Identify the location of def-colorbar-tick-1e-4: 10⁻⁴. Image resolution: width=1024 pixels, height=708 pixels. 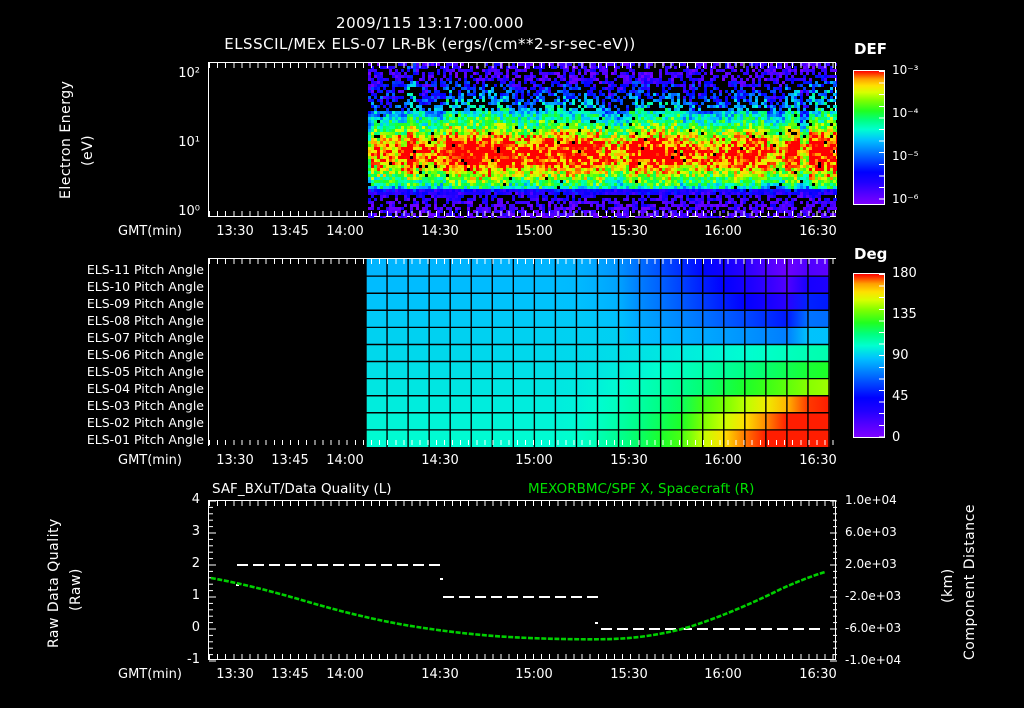
(905, 113).